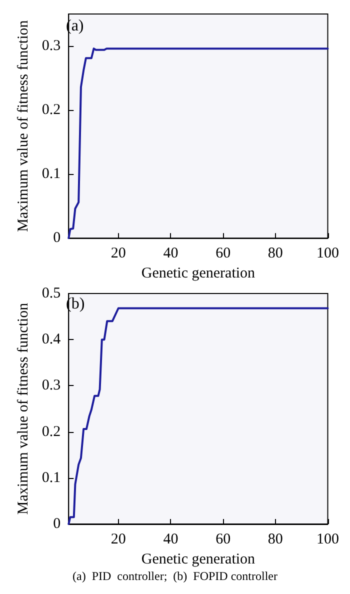 This screenshot has height=594, width=350. I want to click on text: (a) PID controller; (b) FOPID controller, so click(175, 576).